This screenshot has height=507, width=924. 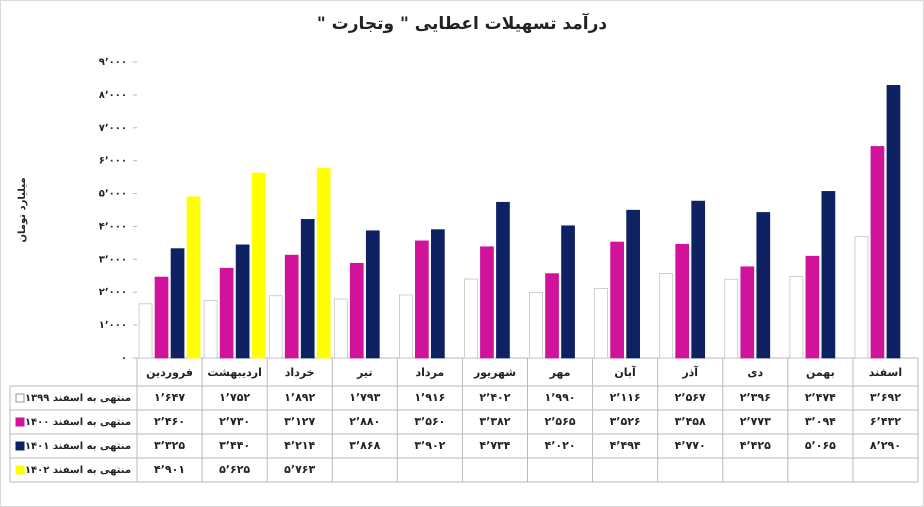 What do you see at coordinates (364, 421) in the screenshot?
I see `value-label: ۲٬۸۸۰` at bounding box center [364, 421].